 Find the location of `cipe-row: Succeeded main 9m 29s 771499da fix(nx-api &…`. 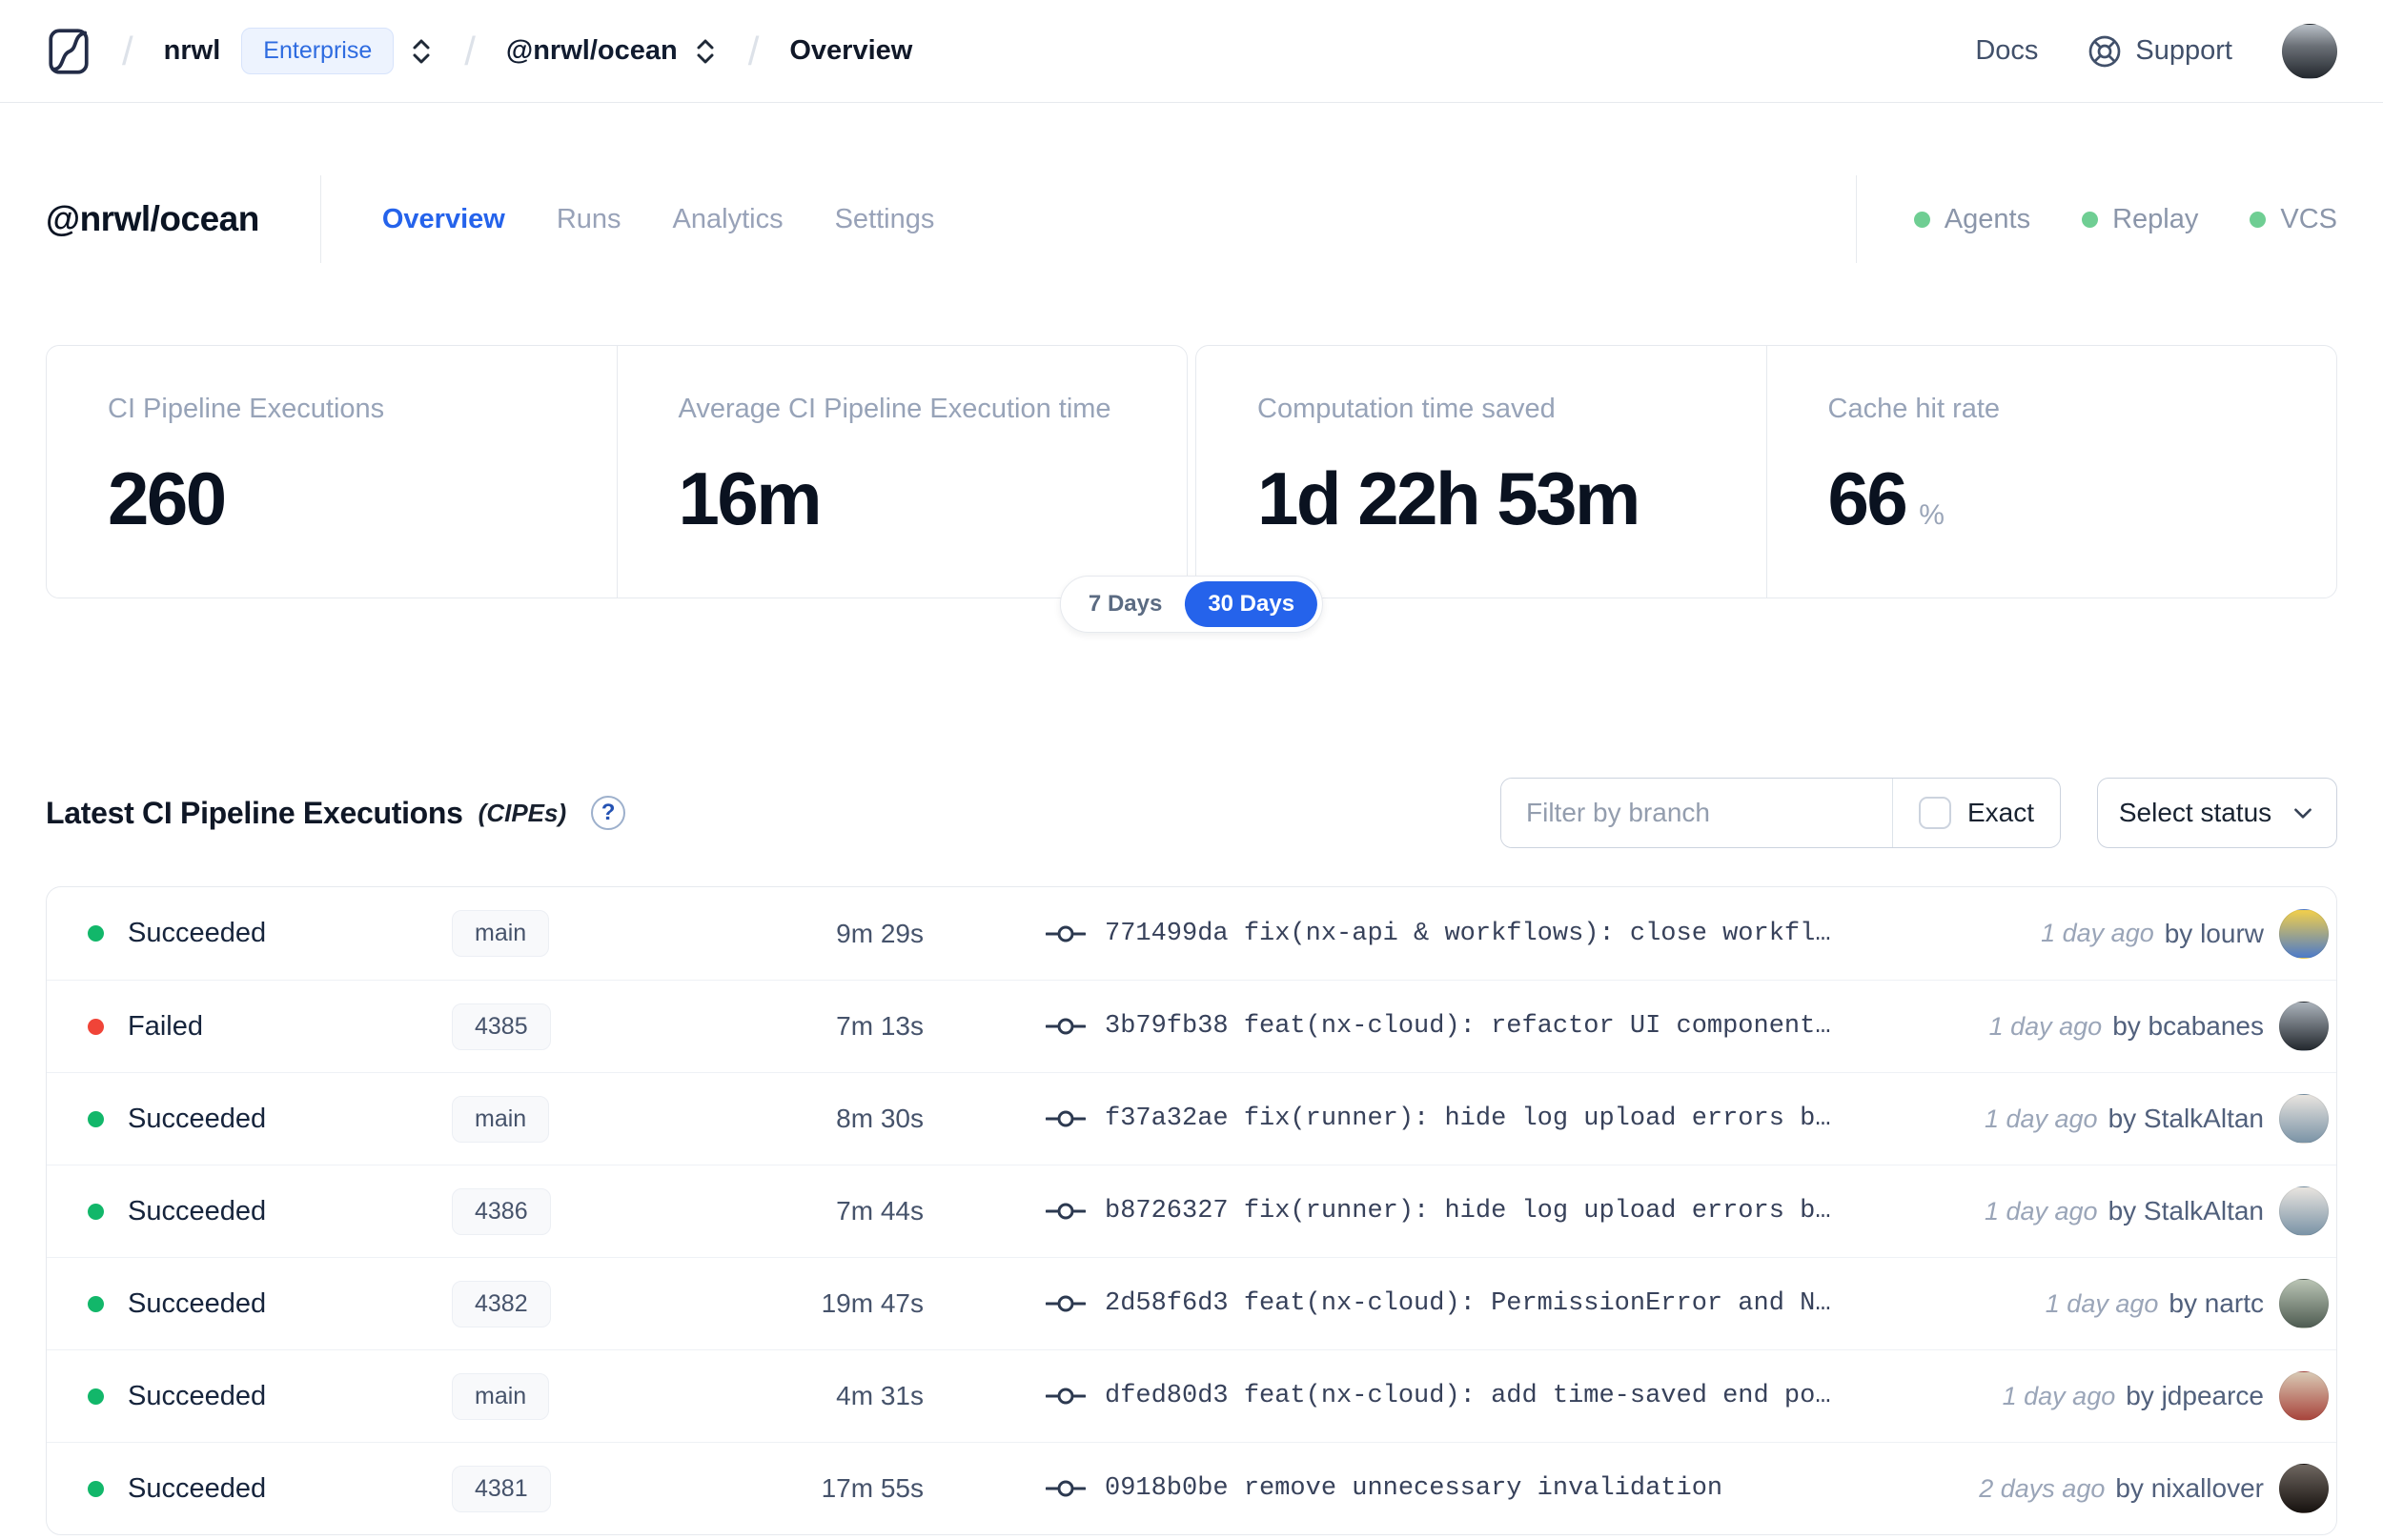

cipe-row: Succeeded main 9m 29s 771499da fix(nx-api &… is located at coordinates (1191, 933).